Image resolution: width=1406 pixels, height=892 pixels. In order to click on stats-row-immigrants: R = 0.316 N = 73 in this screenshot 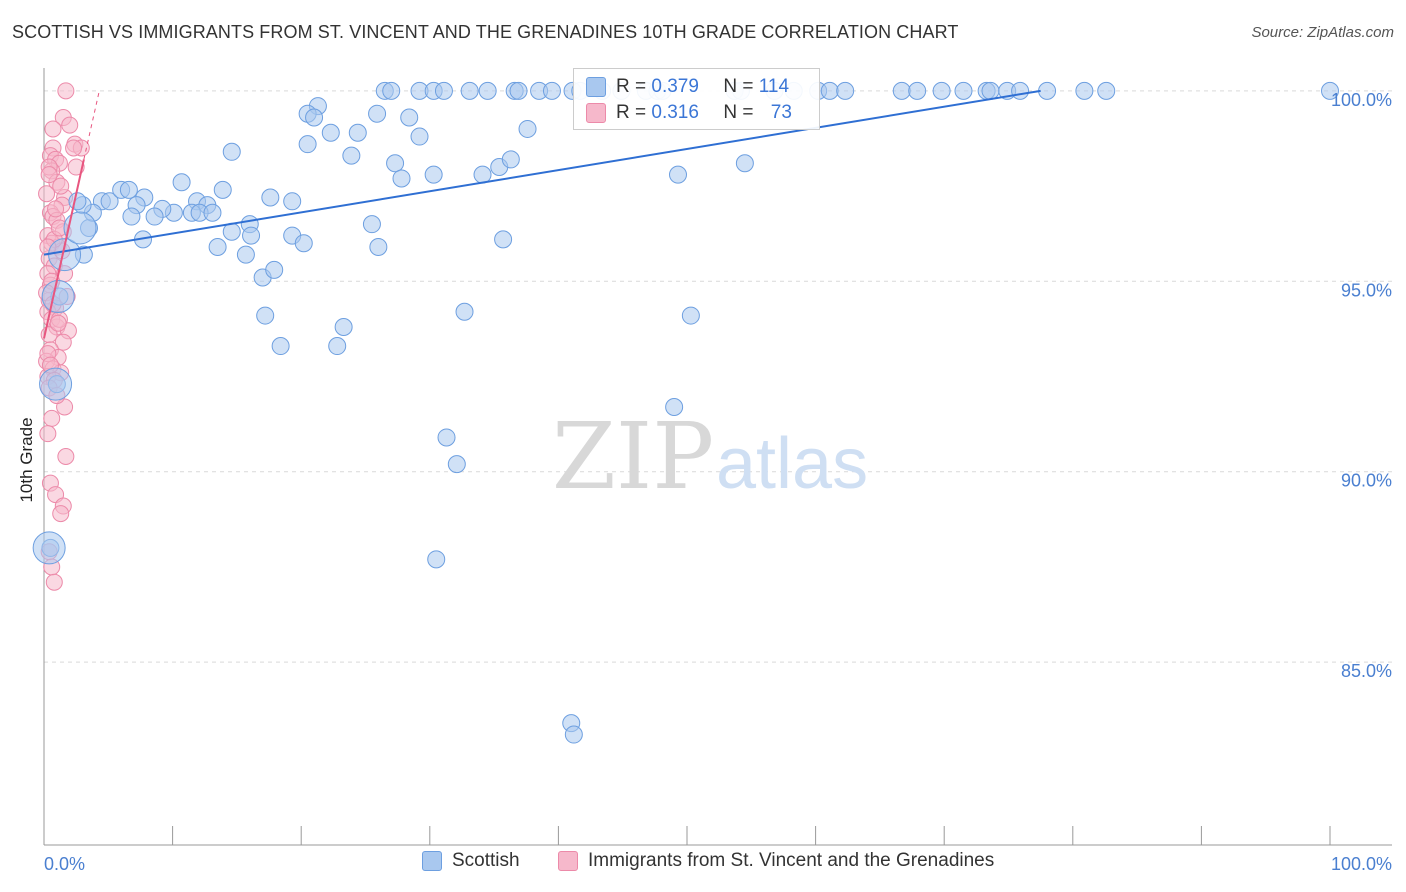, I will do `click(689, 113)`.